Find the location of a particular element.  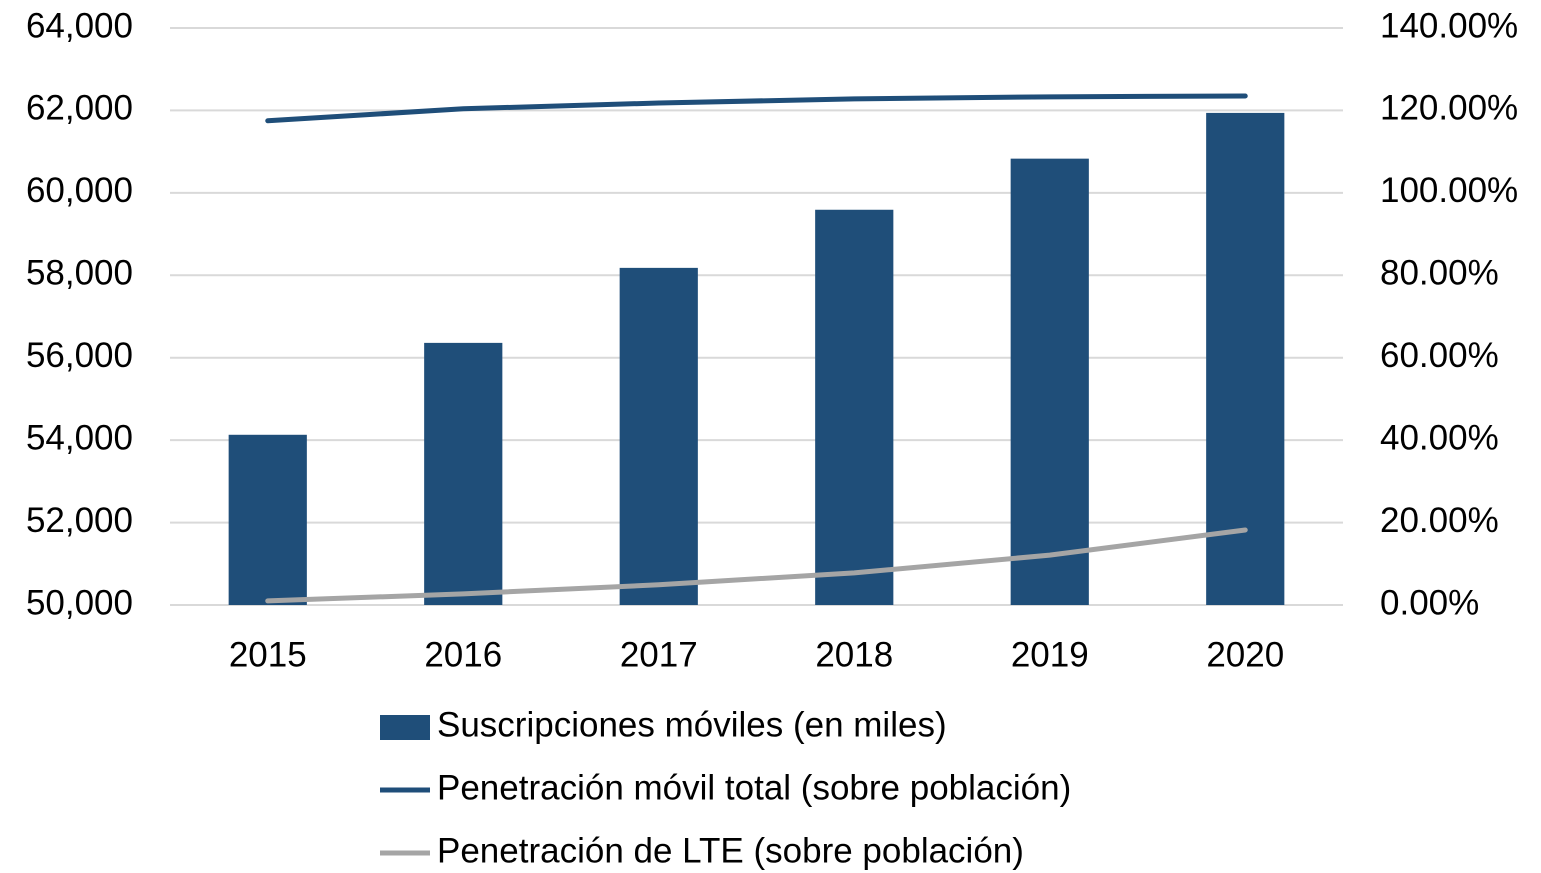

y-tick-label: 60,000 is located at coordinates (79, 190).